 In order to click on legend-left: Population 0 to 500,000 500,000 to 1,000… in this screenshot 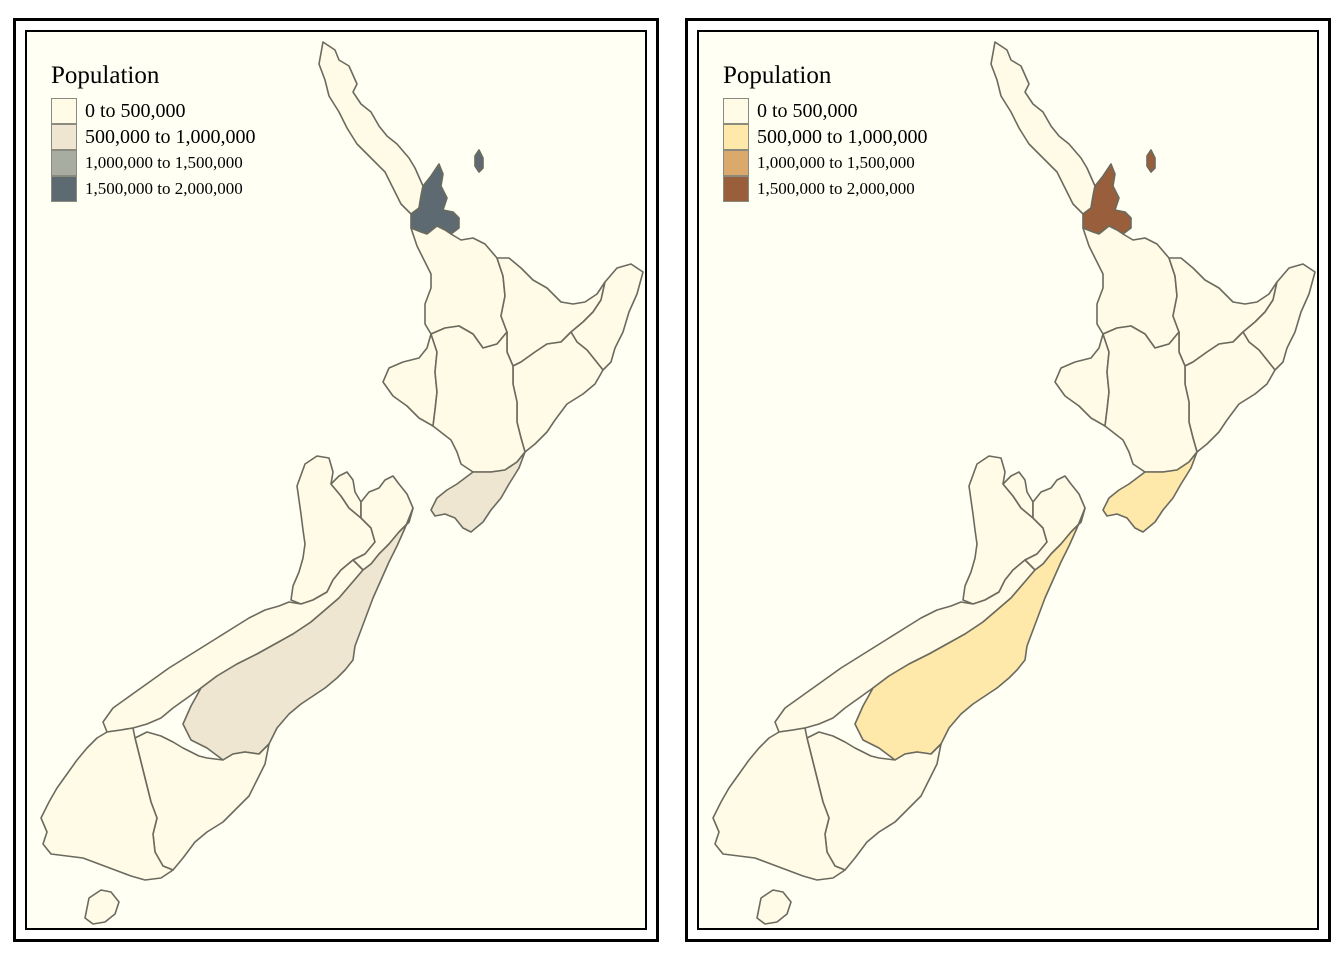, I will do `click(153, 132)`.